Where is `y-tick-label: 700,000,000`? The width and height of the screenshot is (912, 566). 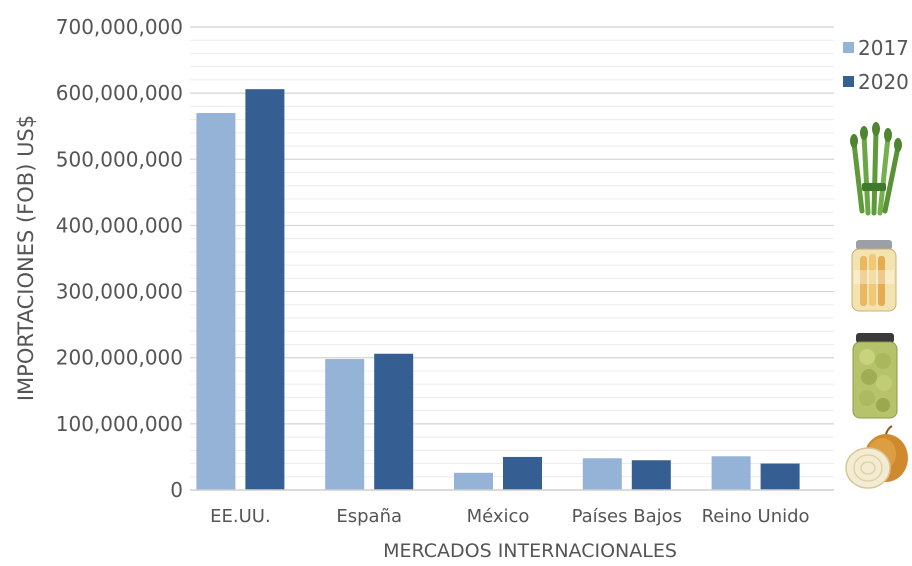
y-tick-label: 700,000,000 is located at coordinates (119, 27).